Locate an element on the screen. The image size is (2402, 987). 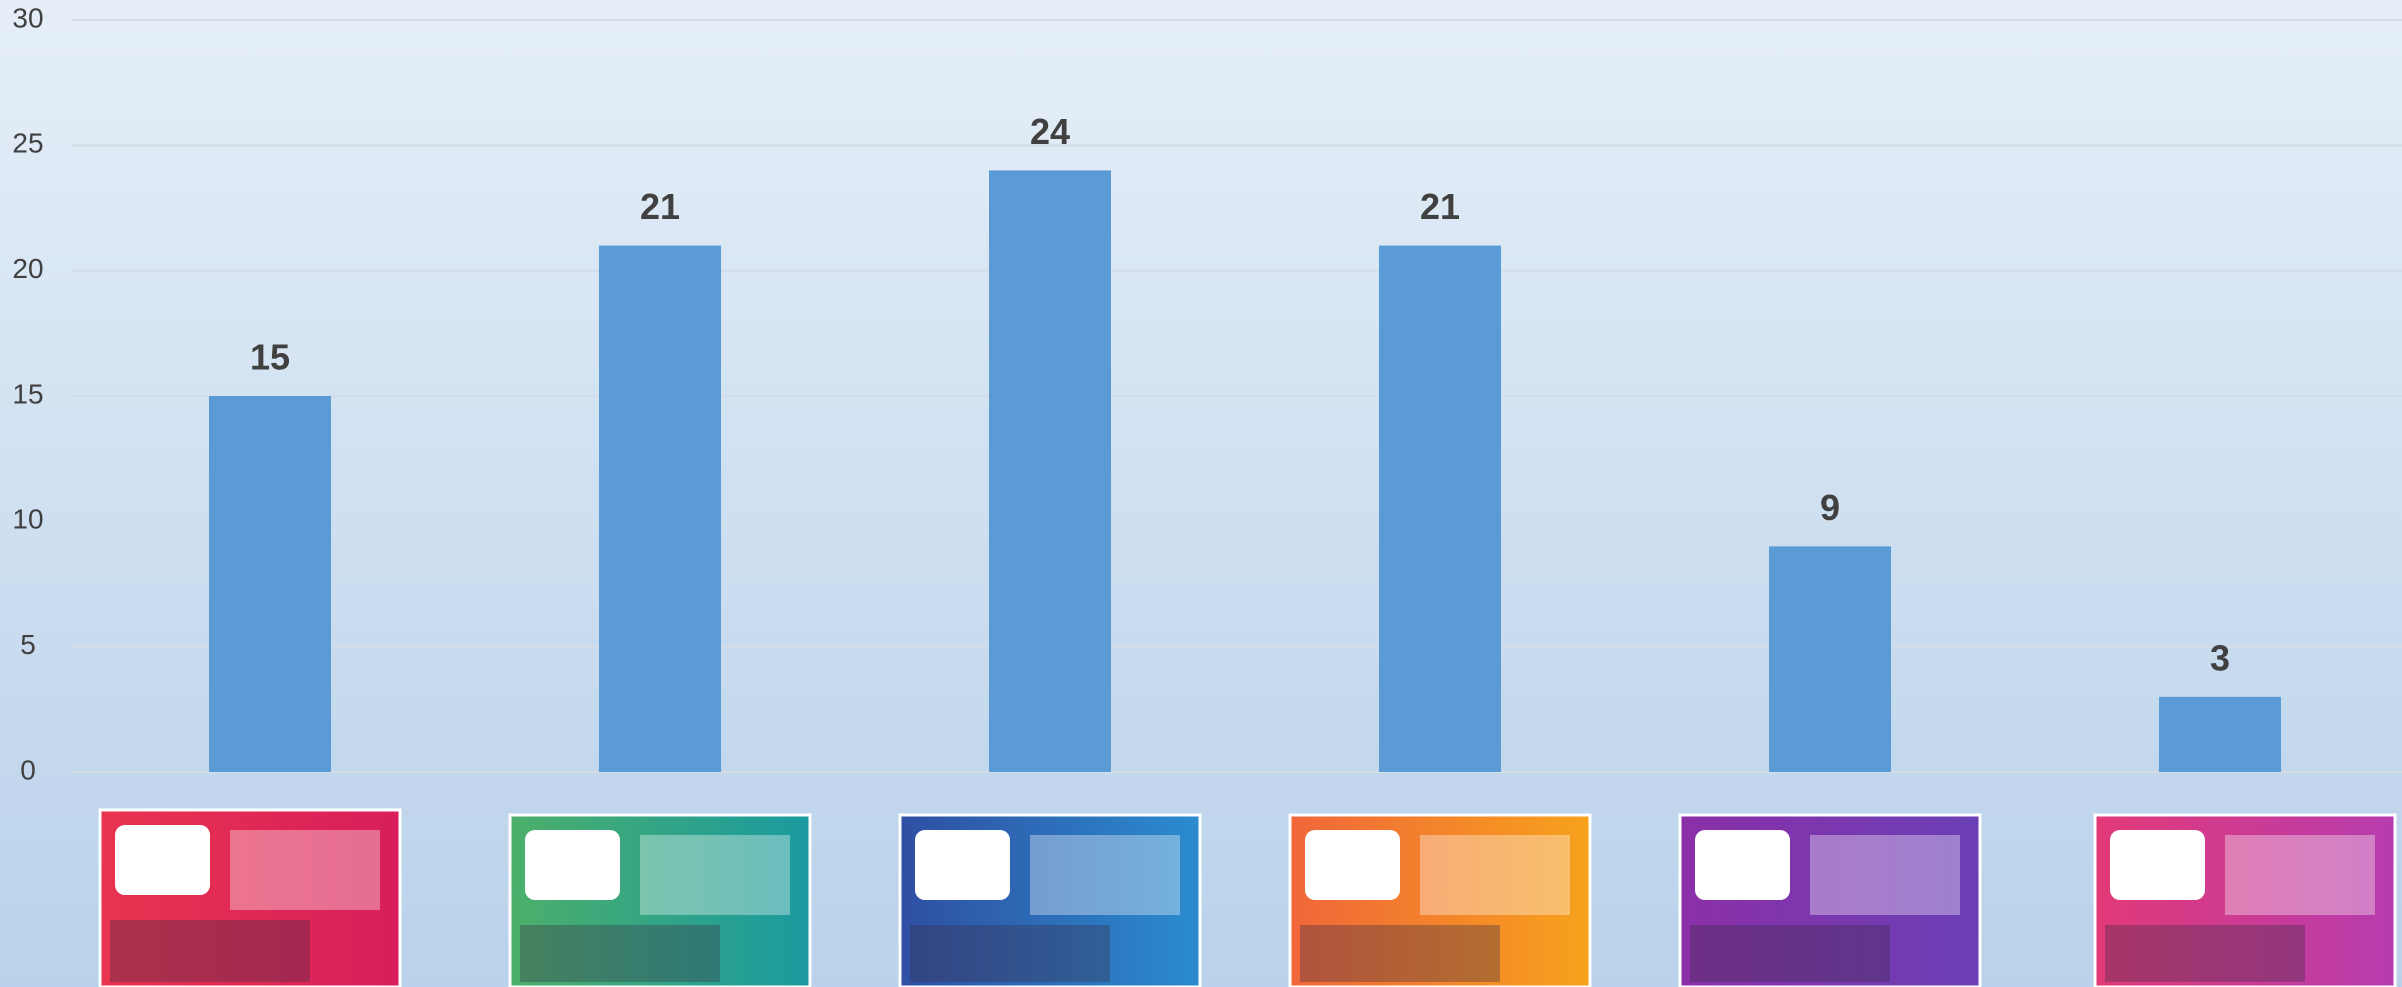
y-tick-label: 20 is located at coordinates (27, 268).